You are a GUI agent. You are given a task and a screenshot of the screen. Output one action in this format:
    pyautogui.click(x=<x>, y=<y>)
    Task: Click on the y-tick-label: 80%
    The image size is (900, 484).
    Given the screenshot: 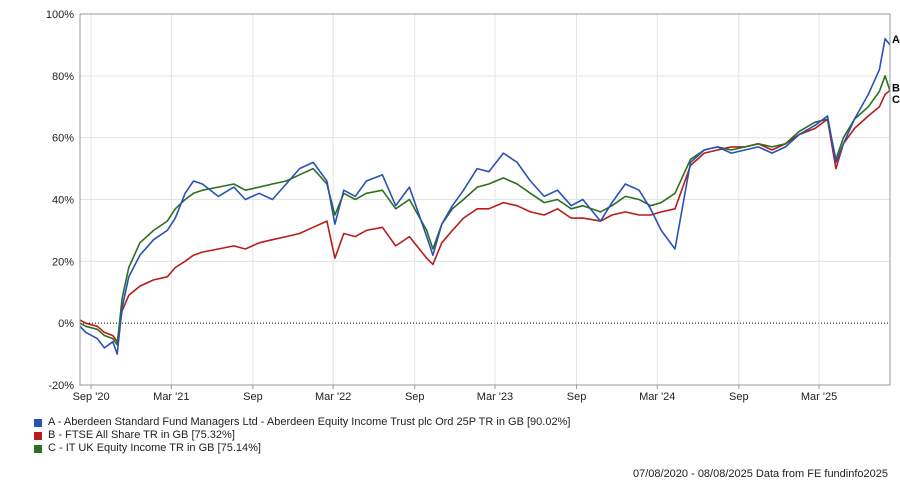 What is the action you would take?
    pyautogui.click(x=63, y=77)
    